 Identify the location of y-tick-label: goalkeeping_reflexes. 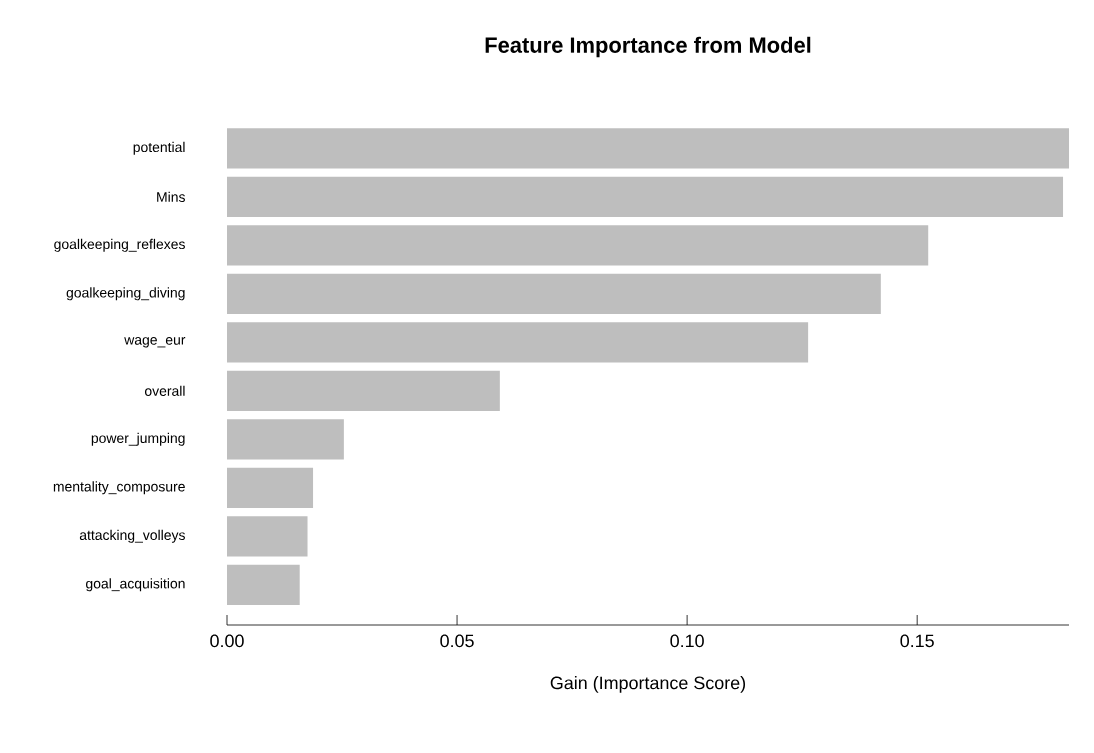
(119, 245).